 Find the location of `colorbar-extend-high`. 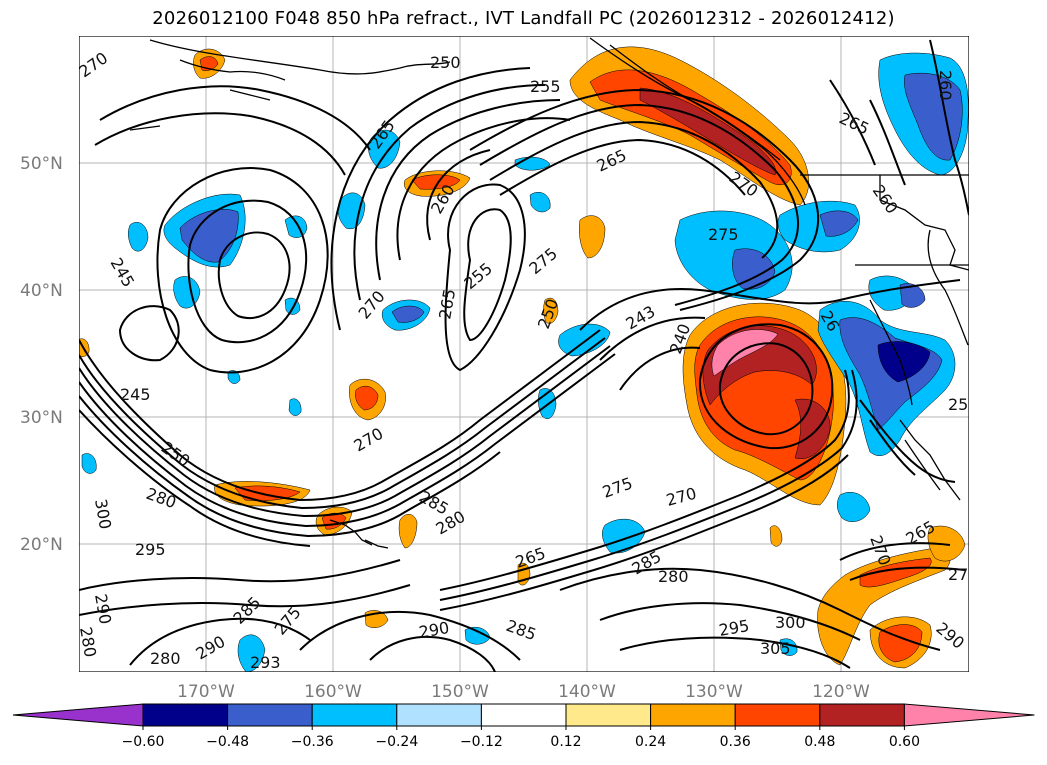

colorbar-extend-high is located at coordinates (969, 715).